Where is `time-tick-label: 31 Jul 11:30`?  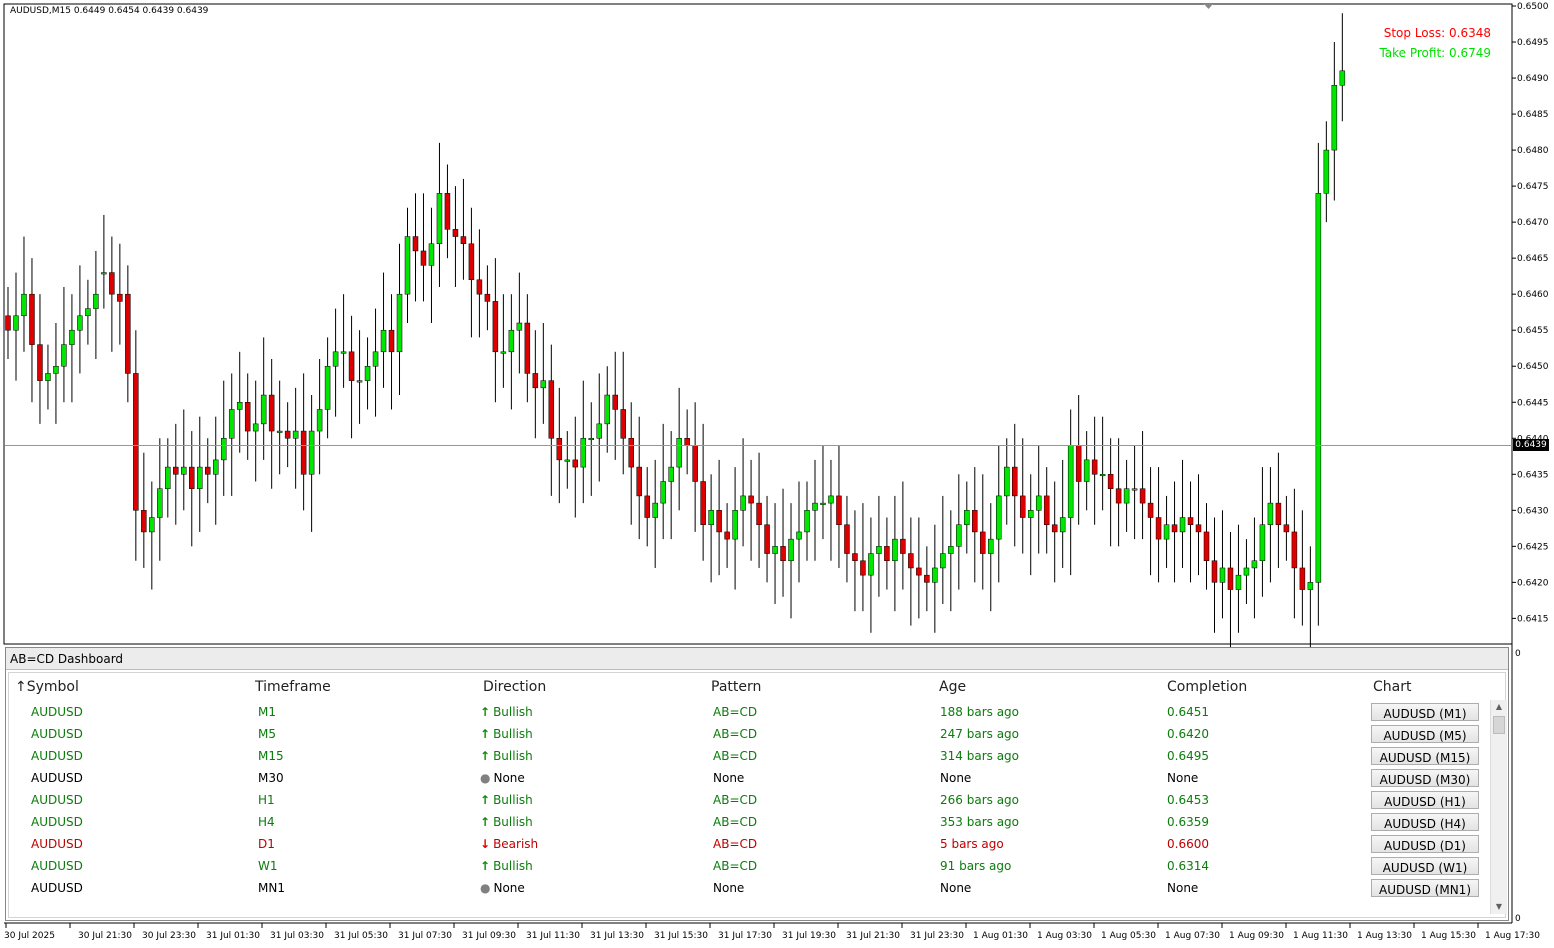 time-tick-label: 31 Jul 11:30 is located at coordinates (553, 936).